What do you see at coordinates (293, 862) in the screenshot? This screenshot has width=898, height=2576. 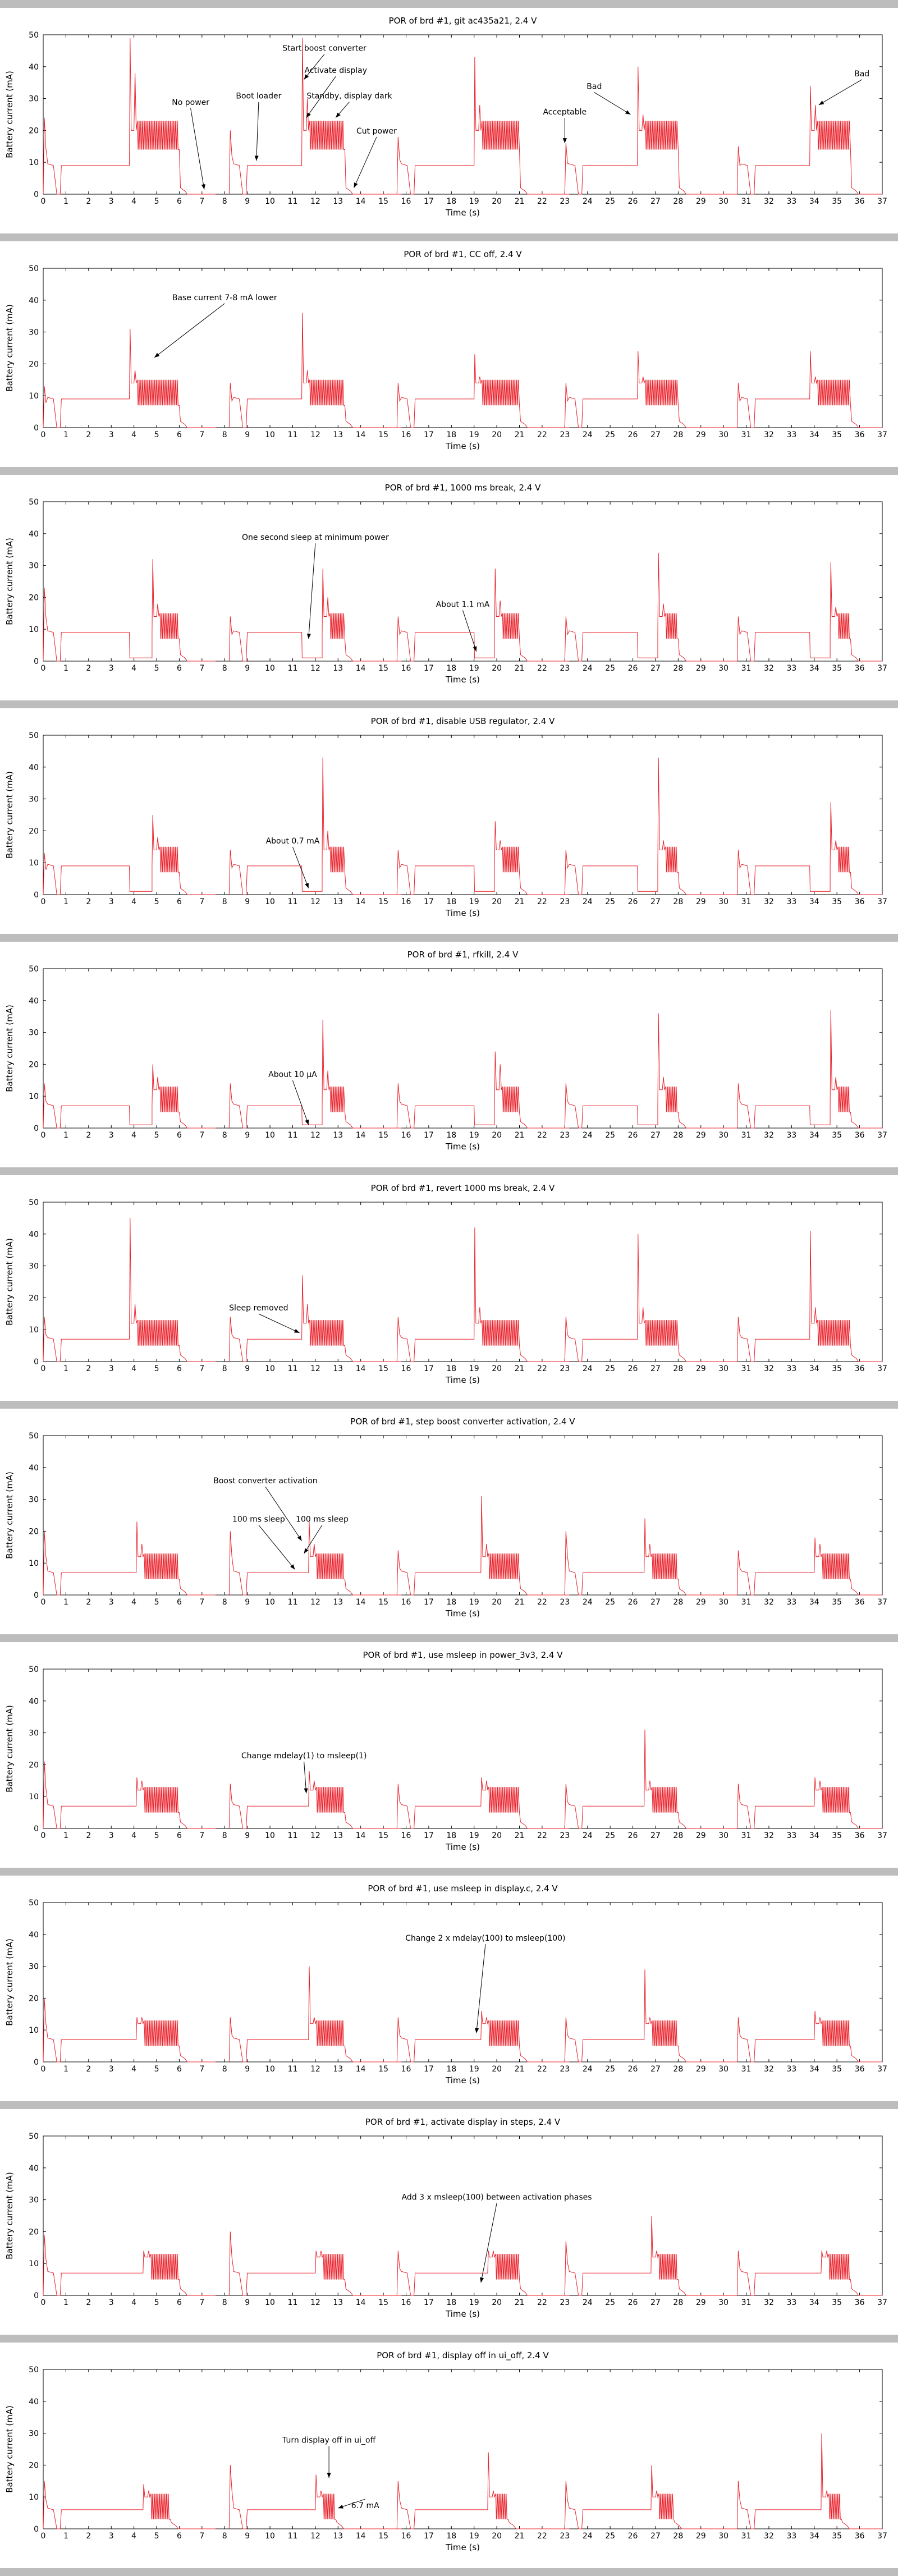 I see `annotation: About 0.7 mA` at bounding box center [293, 862].